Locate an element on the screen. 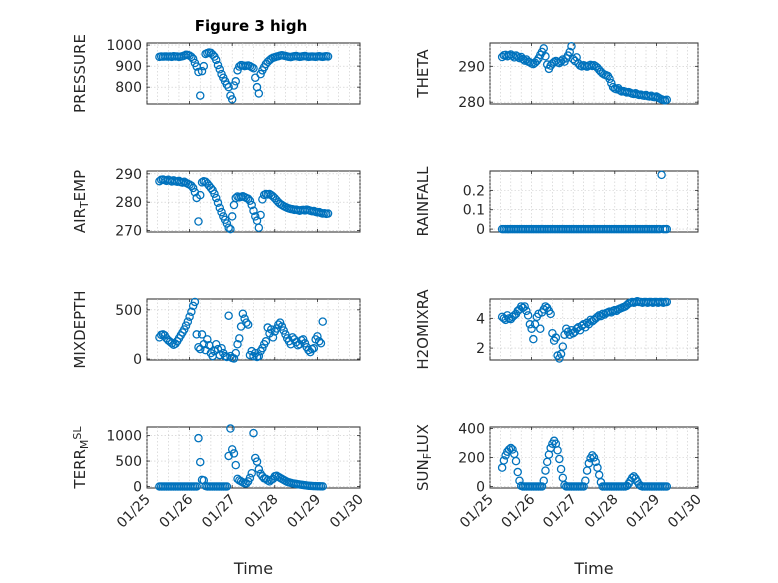 This screenshot has width=778, height=583. y-axis-label-part: EMP is located at coordinates (80, 185).